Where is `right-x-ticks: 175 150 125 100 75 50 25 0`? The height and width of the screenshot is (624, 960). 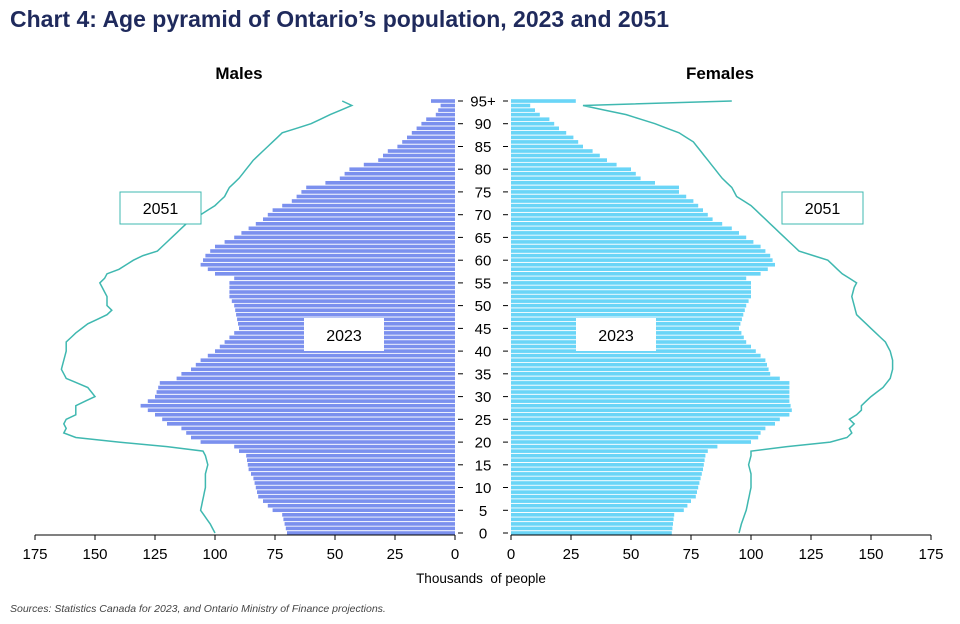
right-x-ticks: 175 150 125 100 75 50 25 0 is located at coordinates (725, 549).